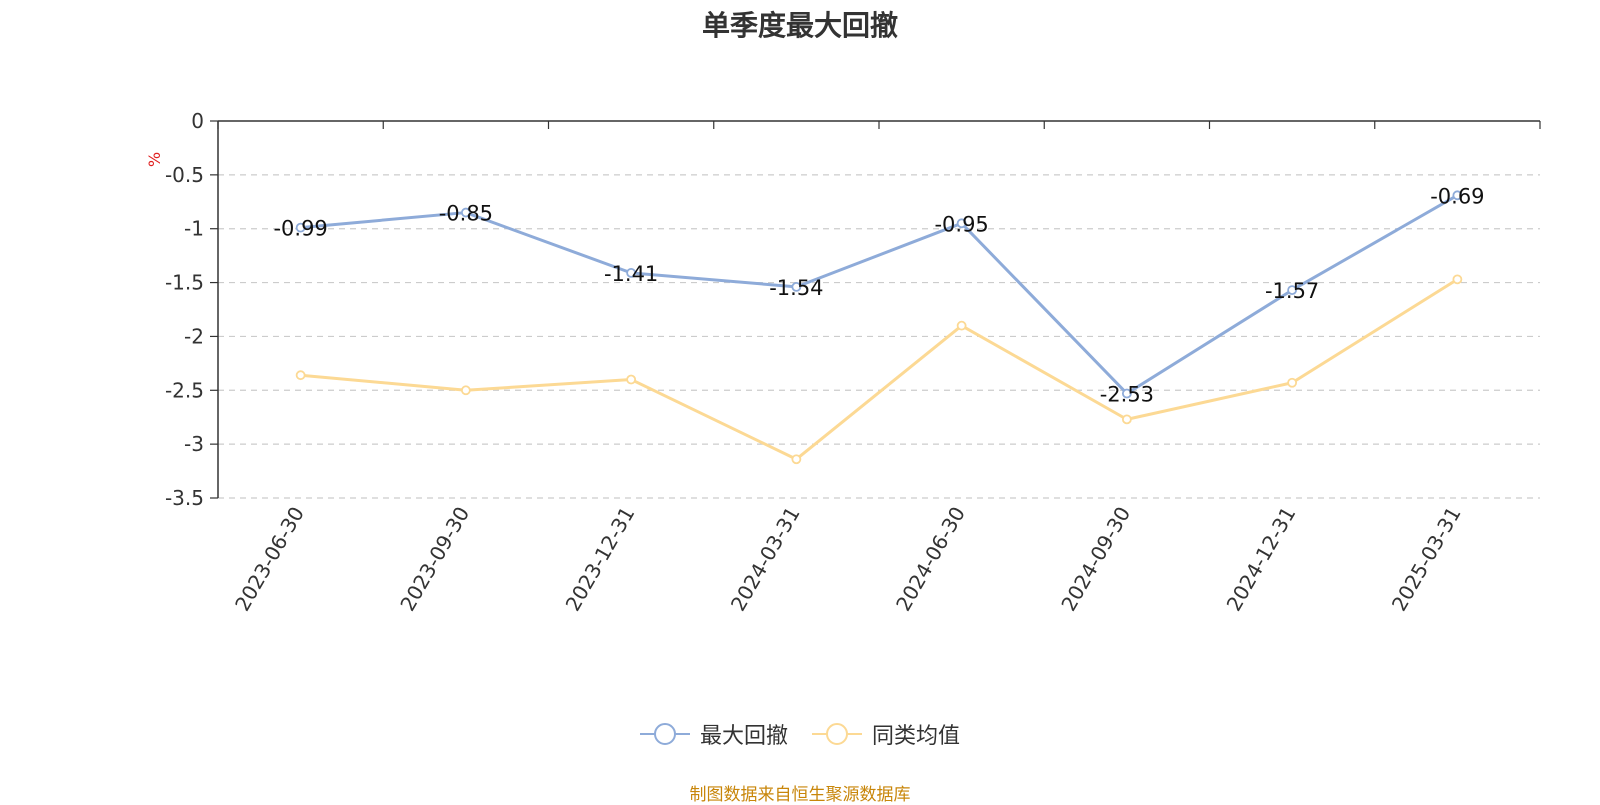 The image size is (1600, 805). I want to click on data-label: -0.85, so click(466, 214).